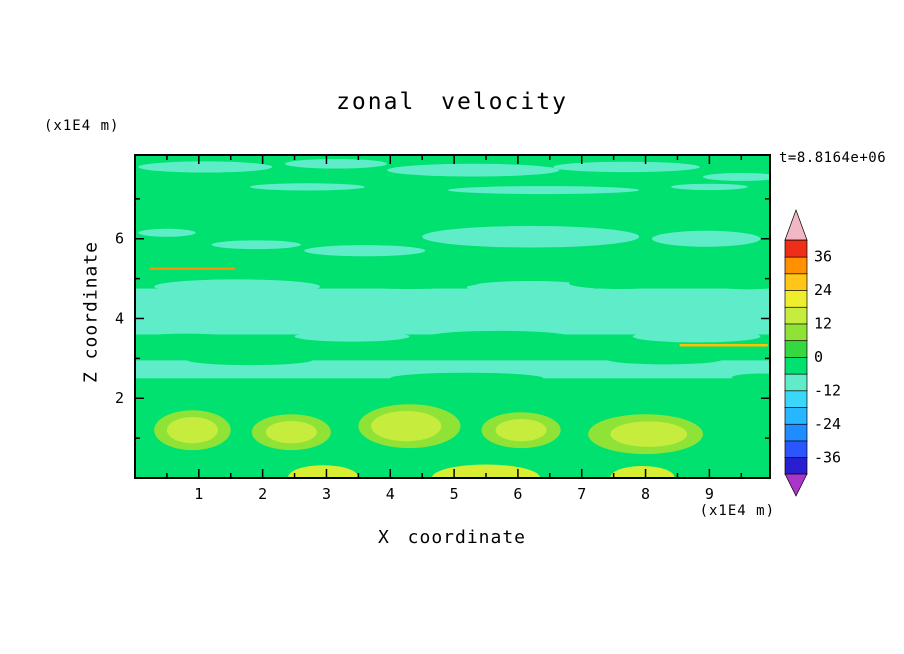 The width and height of the screenshot is (904, 654). What do you see at coordinates (827, 390) in the screenshot?
I see `colorbar-label: -12` at bounding box center [827, 390].